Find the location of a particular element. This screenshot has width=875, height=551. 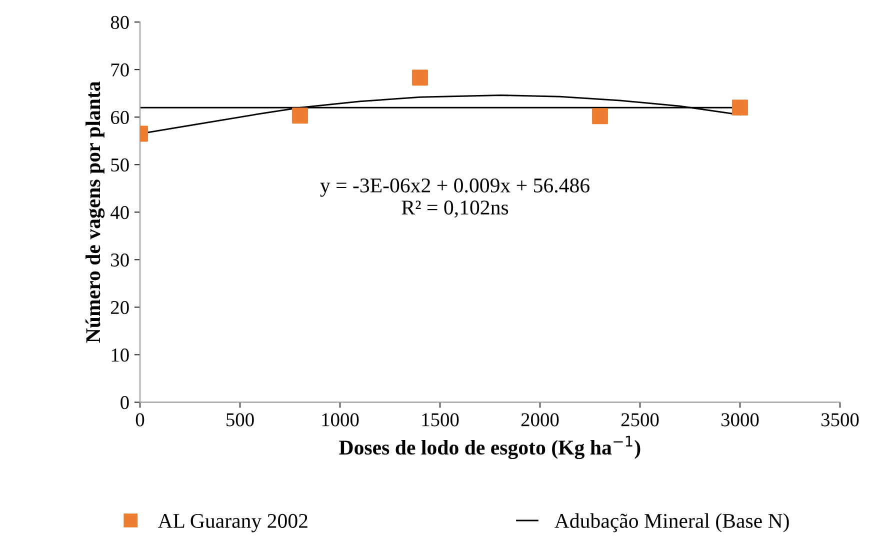

x-tick-label: 2500 is located at coordinates (640, 419).